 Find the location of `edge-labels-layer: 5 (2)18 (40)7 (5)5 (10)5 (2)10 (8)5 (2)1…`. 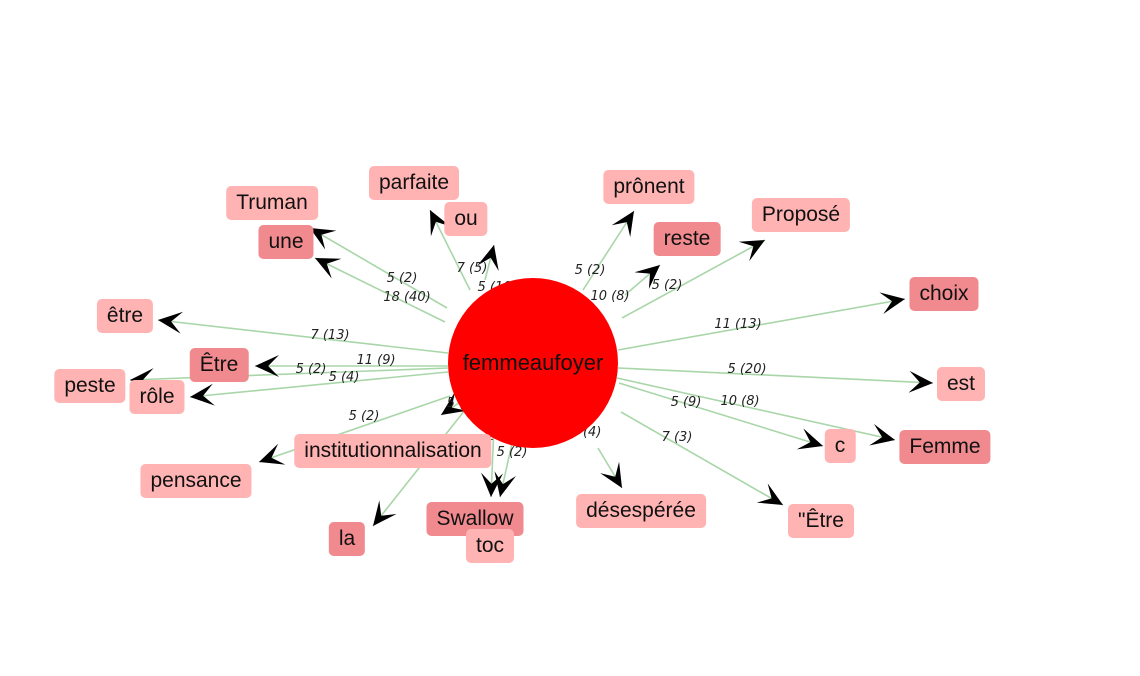

edge-labels-layer: 5 (2)18 (40)7 (5)5 (10)5 (2)10 (8)5 (2)1… is located at coordinates (531, 360).